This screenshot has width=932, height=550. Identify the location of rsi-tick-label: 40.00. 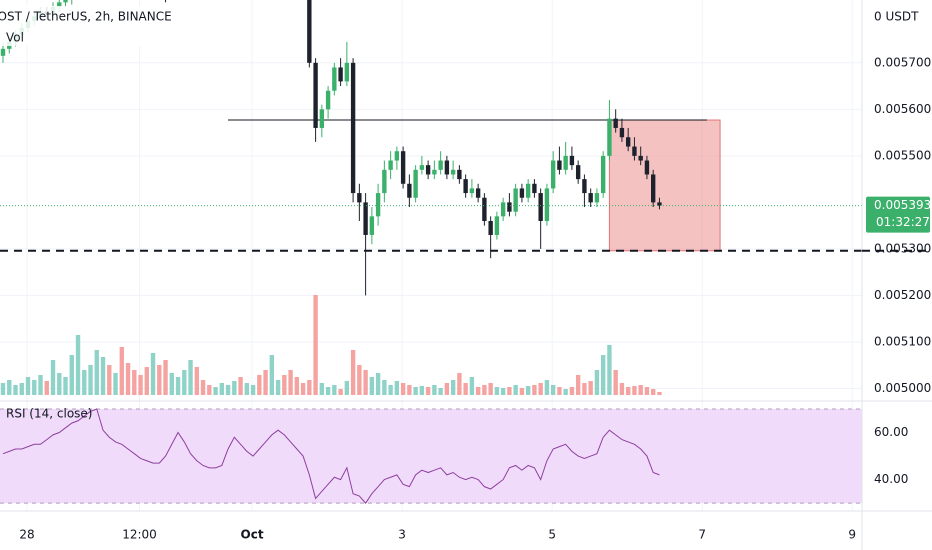
(891, 479).